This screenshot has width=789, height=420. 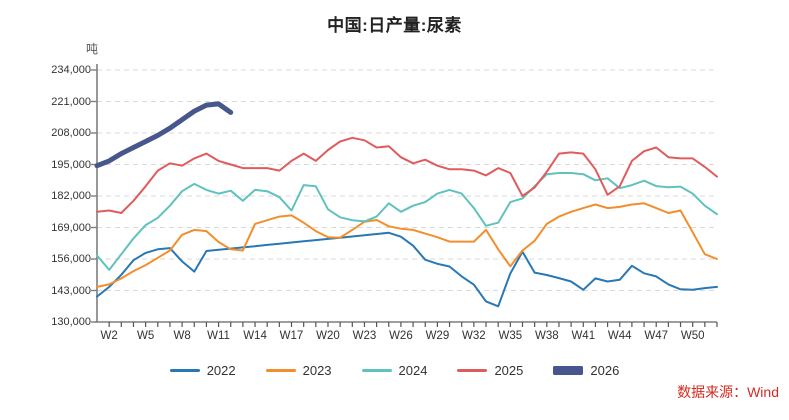 What do you see at coordinates (71, 196) in the screenshot?
I see `y-axis-tick-label: 182,000` at bounding box center [71, 196].